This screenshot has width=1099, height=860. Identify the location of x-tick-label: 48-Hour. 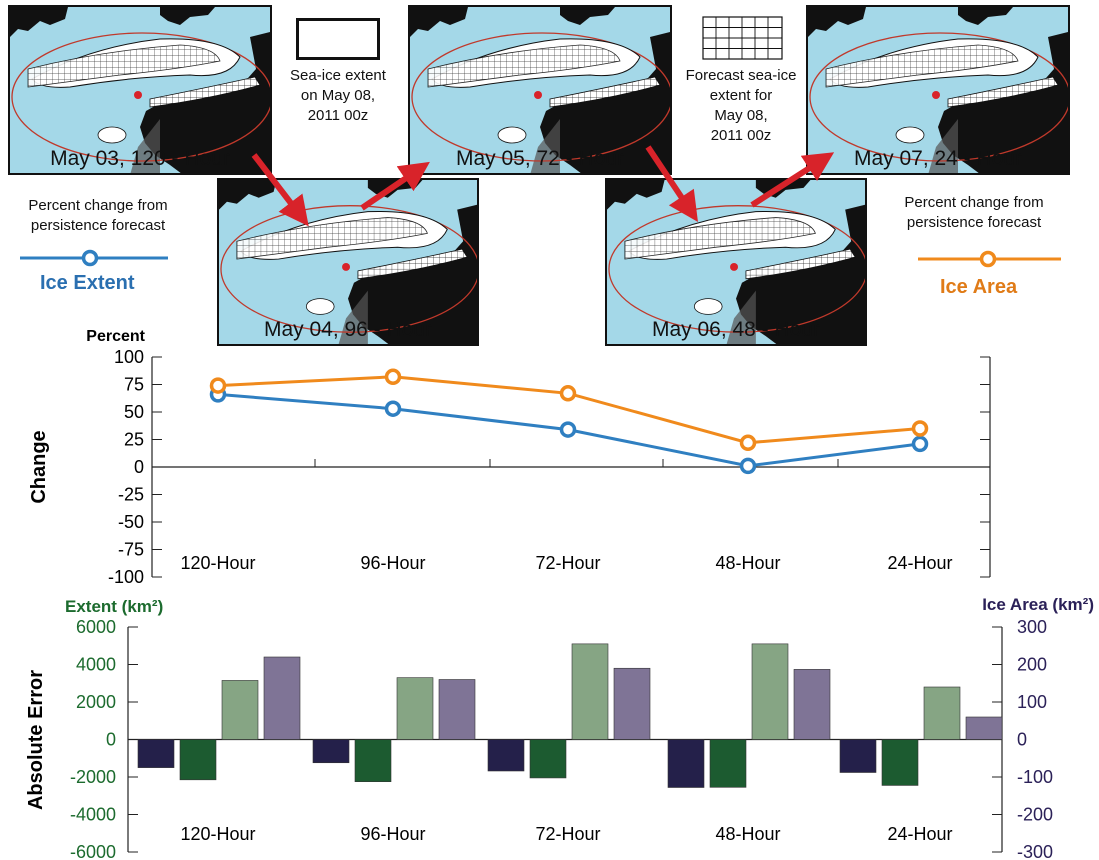
(747, 834).